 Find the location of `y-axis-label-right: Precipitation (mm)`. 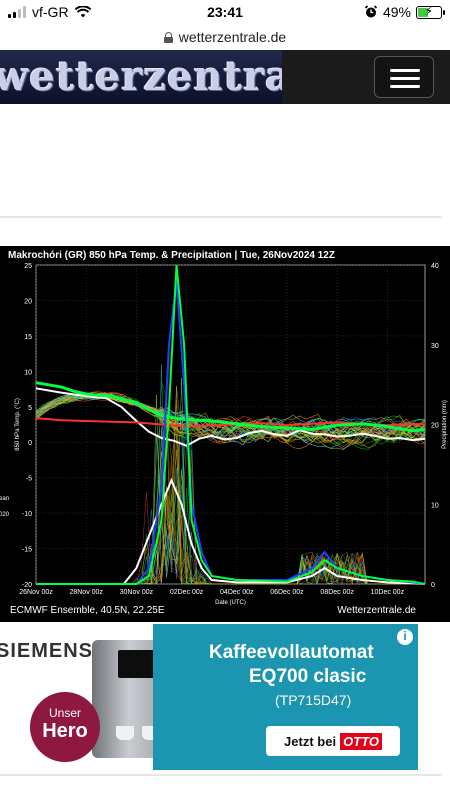

y-axis-label-right: Precipitation (mm) is located at coordinates (445, 424).